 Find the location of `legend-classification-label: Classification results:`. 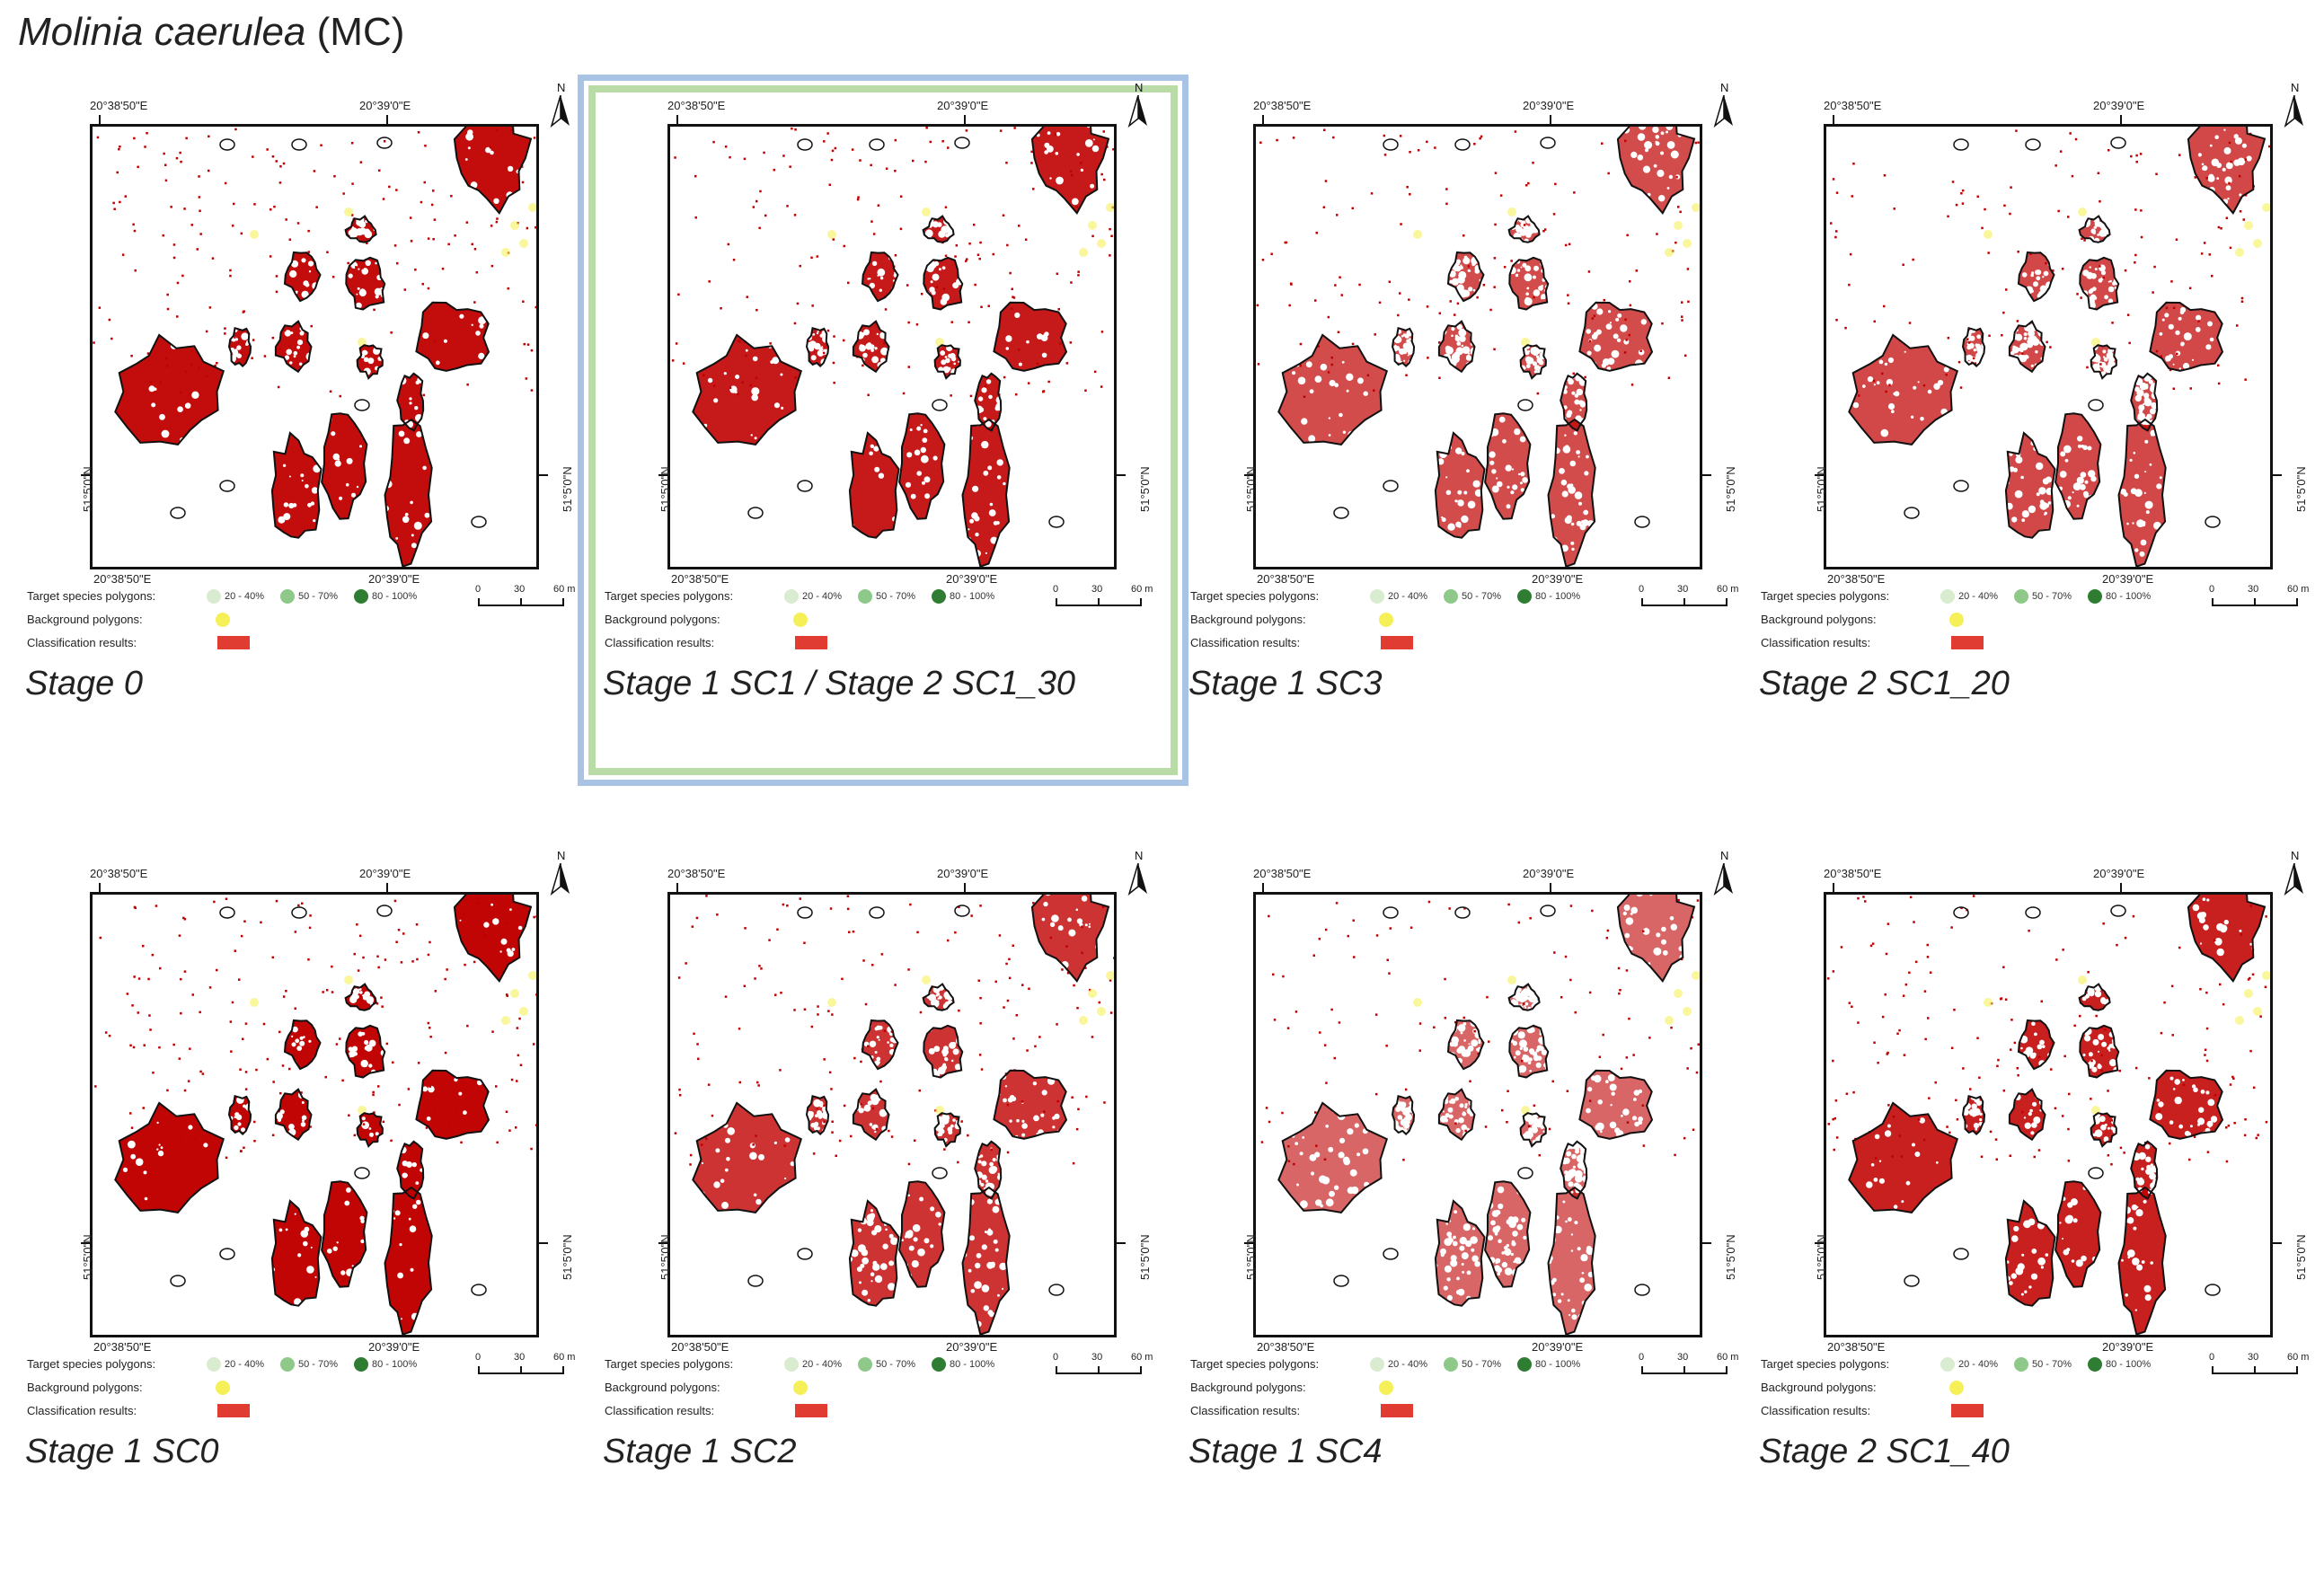

legend-classification-label: Classification results: is located at coordinates (82, 642).